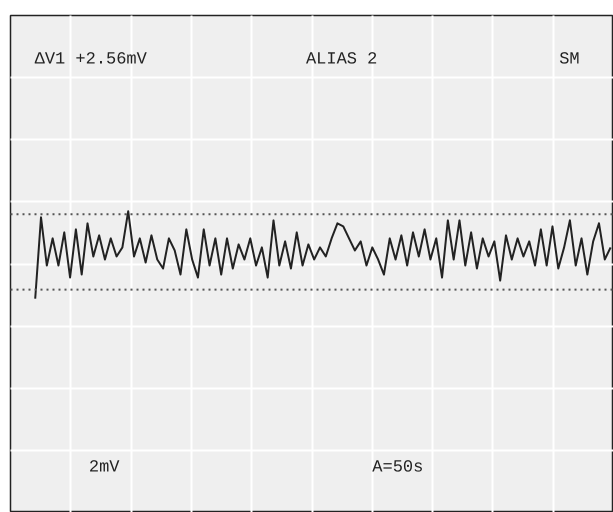 Image resolution: width=613 pixels, height=512 pixels. What do you see at coordinates (104, 468) in the screenshot?
I see `annotation: 2mV` at bounding box center [104, 468].